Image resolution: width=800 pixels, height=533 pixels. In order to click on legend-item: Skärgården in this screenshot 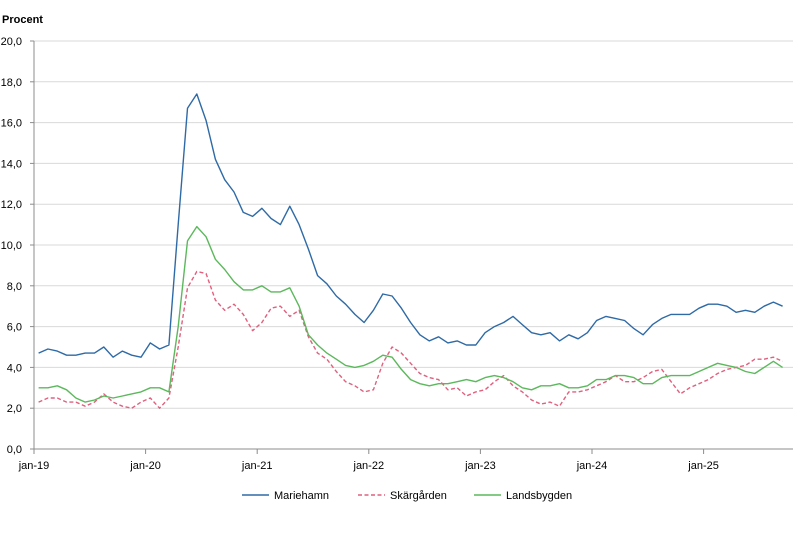, I will do `click(402, 496)`.